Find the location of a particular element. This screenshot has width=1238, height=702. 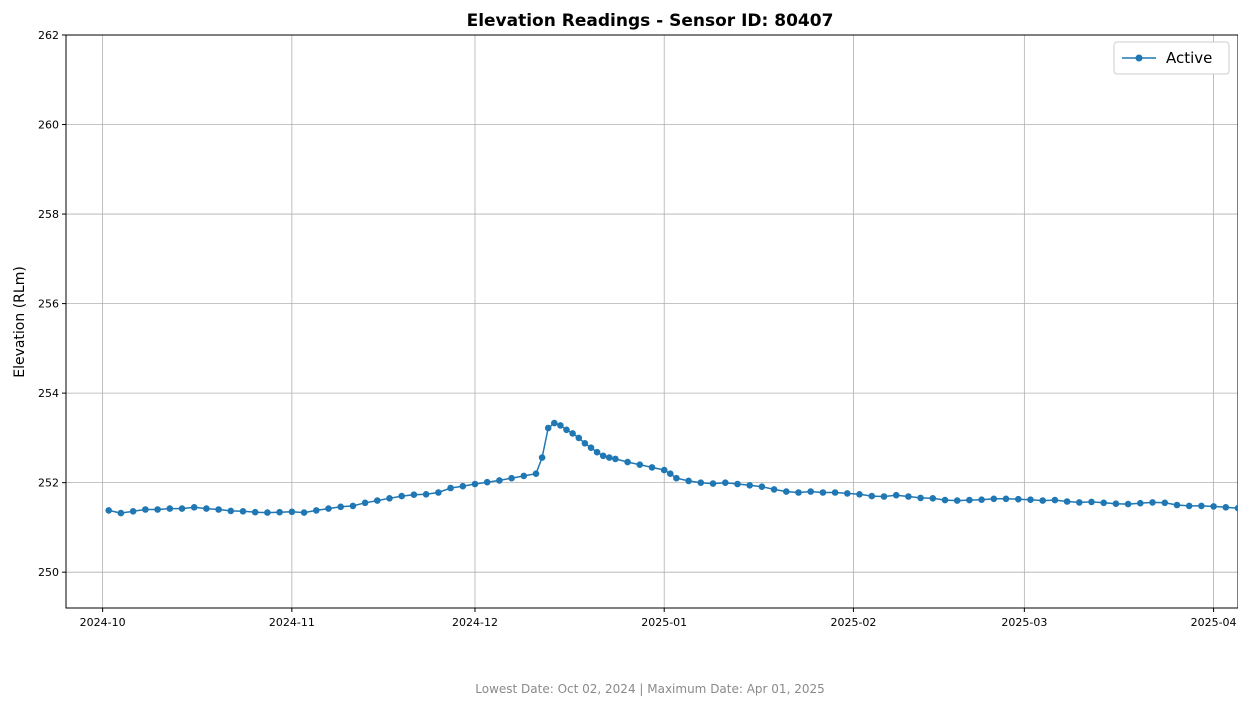

y-tick-label: 256 is located at coordinates (48, 304).